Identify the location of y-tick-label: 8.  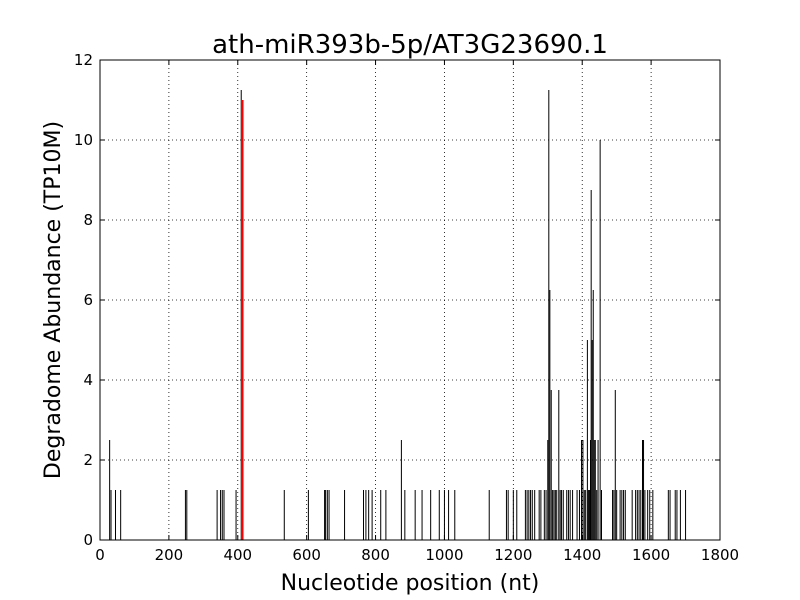
(88, 220).